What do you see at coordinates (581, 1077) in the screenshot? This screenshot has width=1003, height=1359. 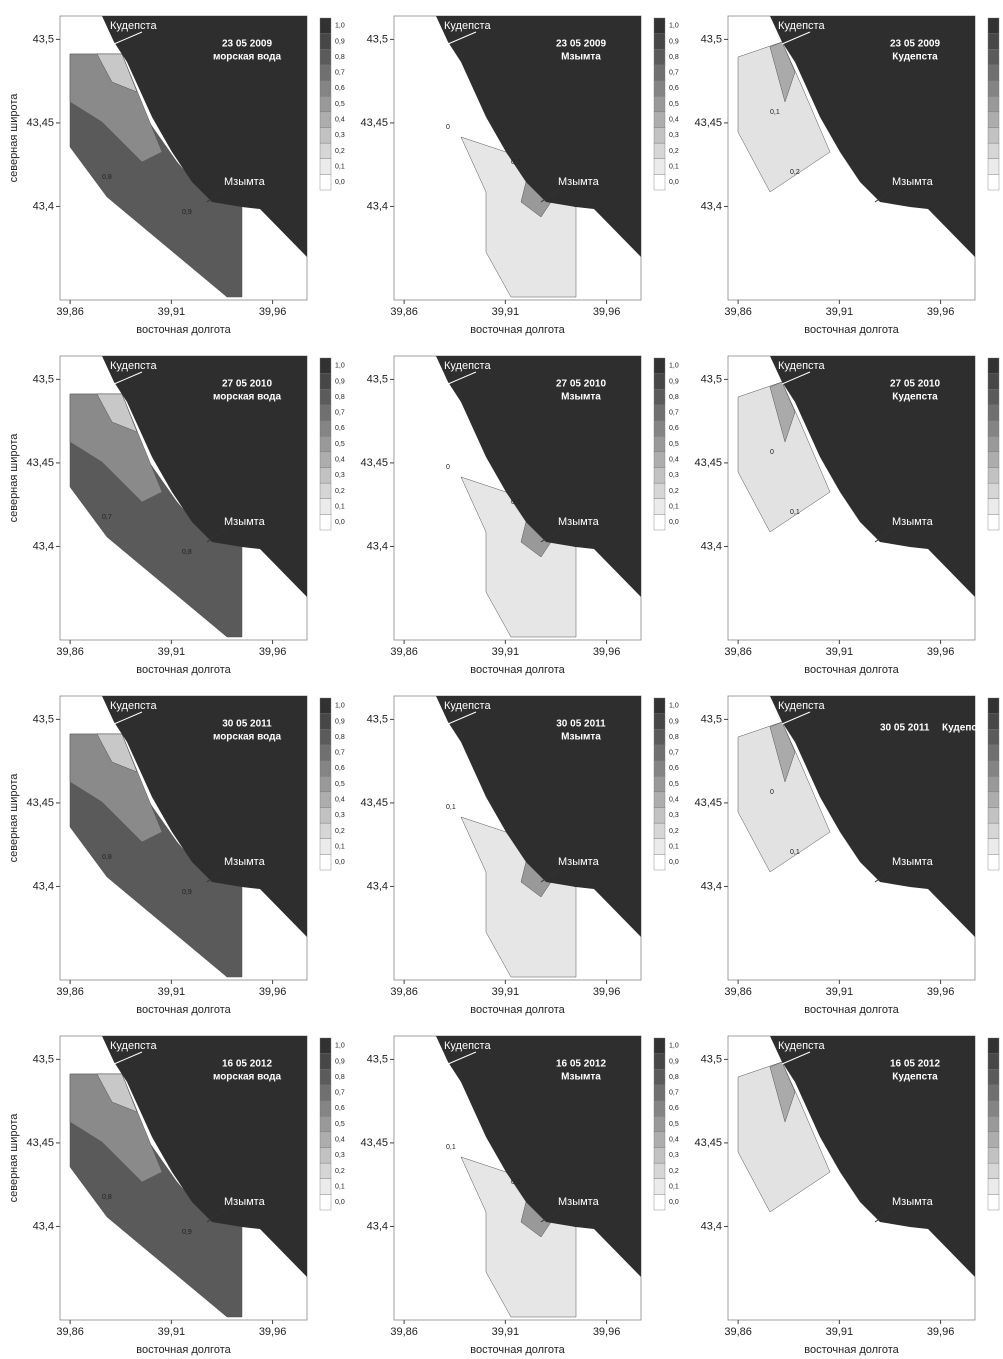 I see `panel-sample: Мзымта` at bounding box center [581, 1077].